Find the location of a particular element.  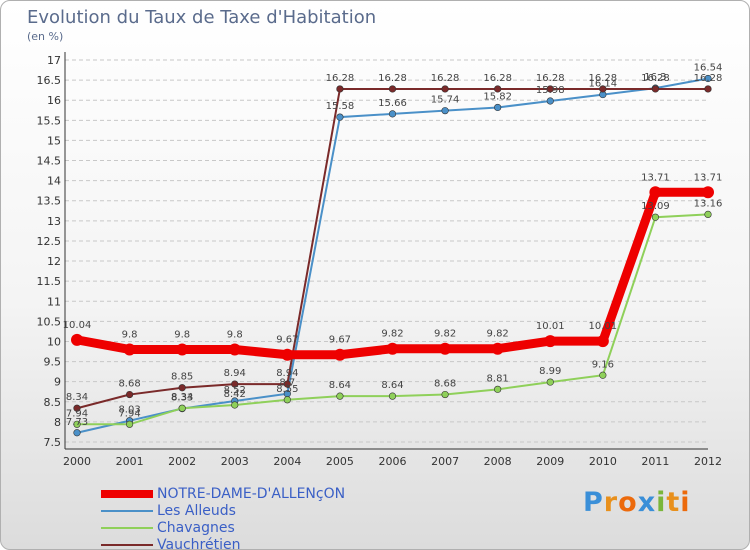

data-label-vauchretien: 8.34 is located at coordinates (77, 397).